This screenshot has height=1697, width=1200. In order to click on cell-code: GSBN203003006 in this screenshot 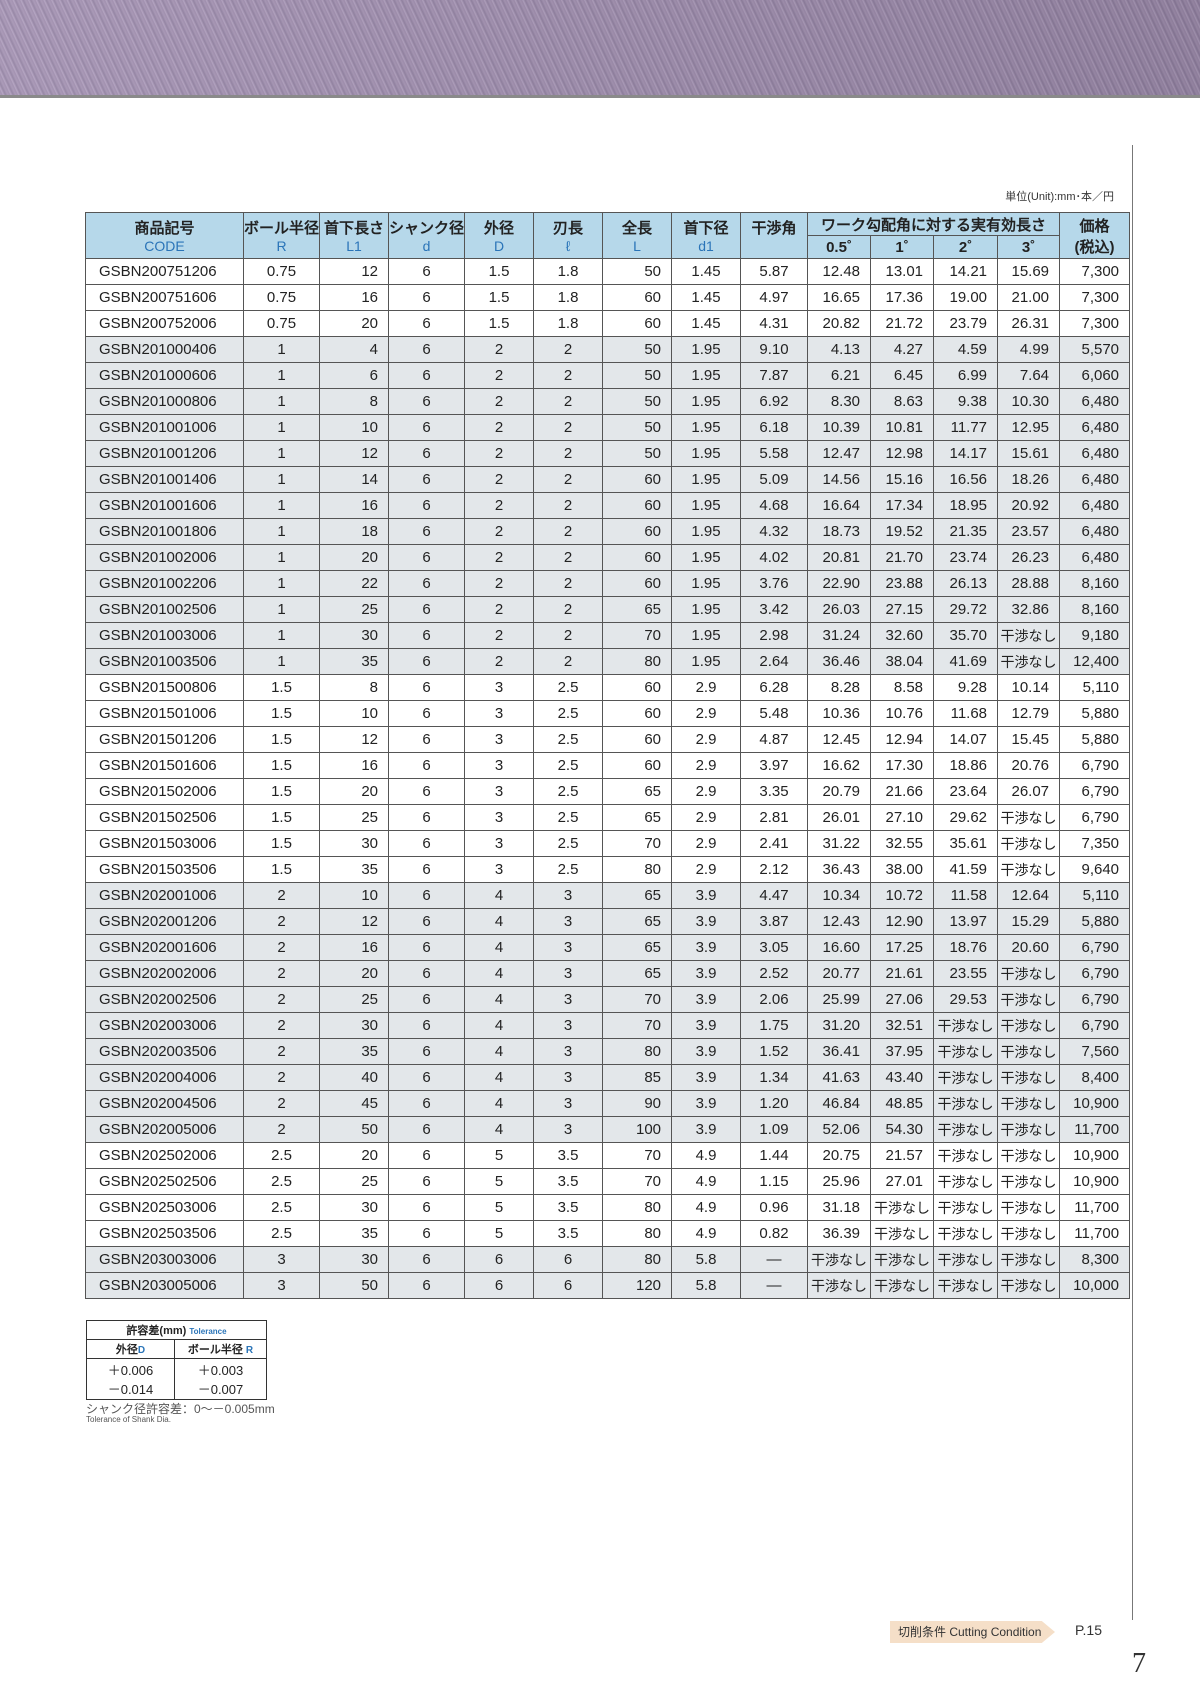, I will do `click(164, 1259)`.